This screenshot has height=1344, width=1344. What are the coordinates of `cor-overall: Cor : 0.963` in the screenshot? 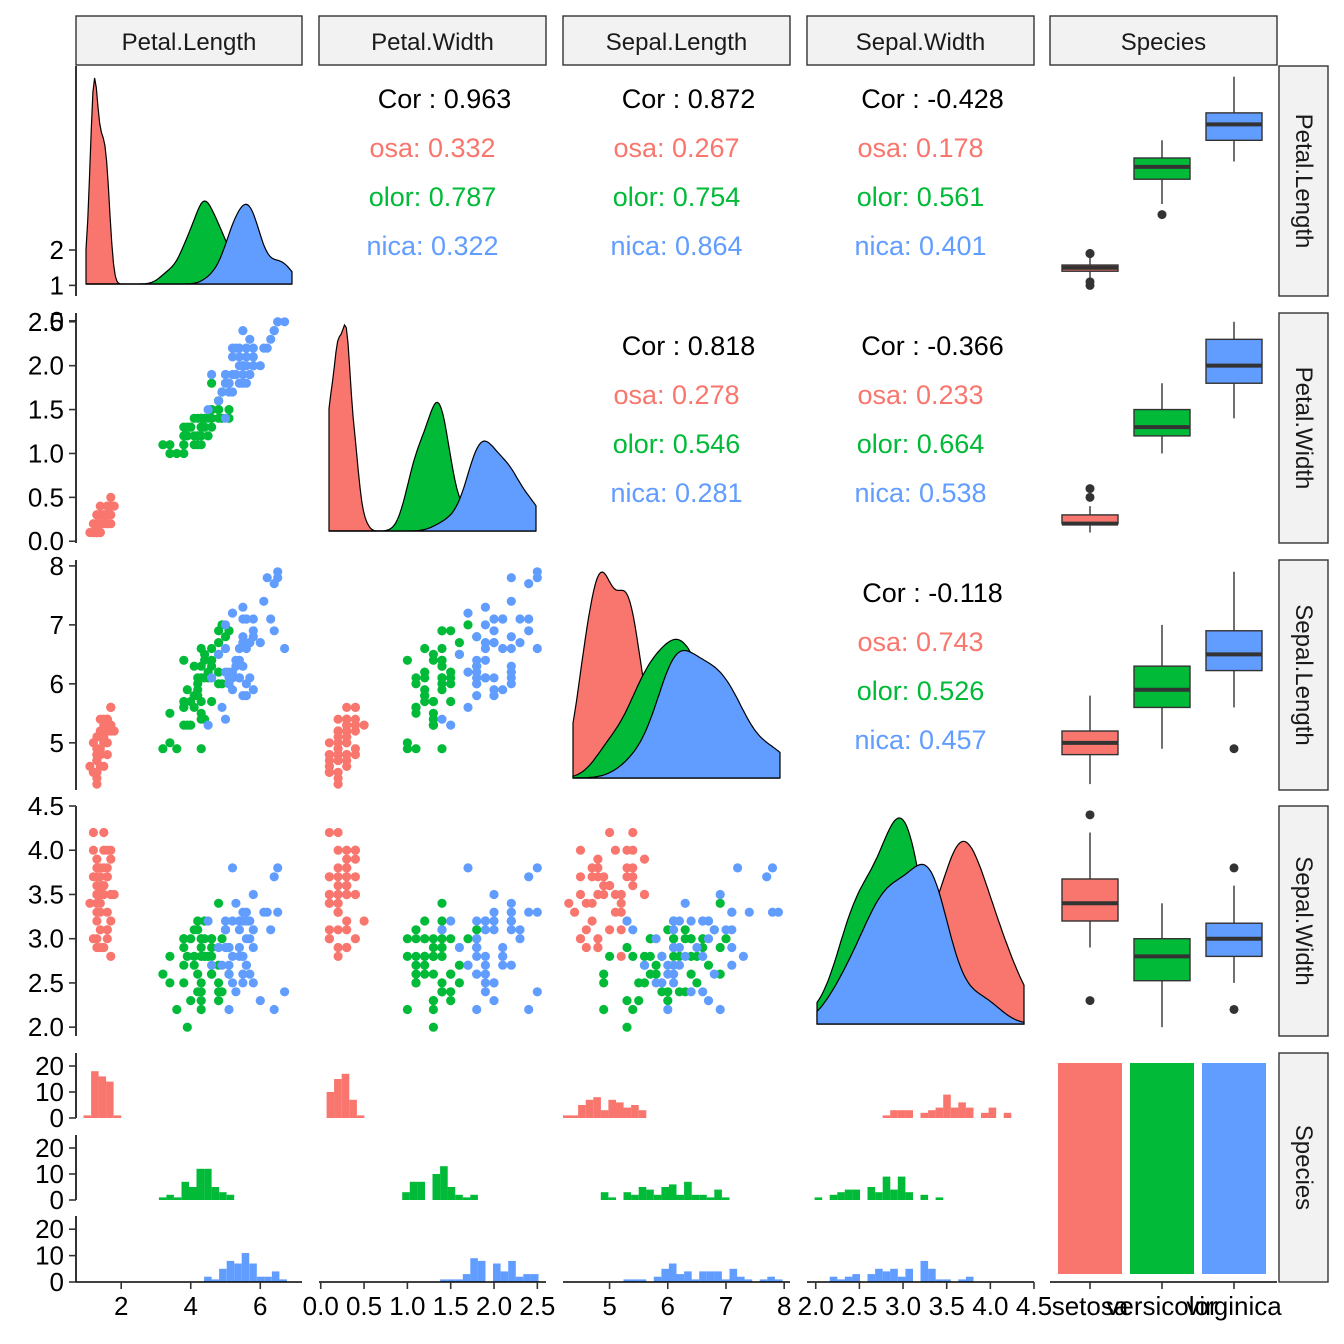 It's located at (445, 99).